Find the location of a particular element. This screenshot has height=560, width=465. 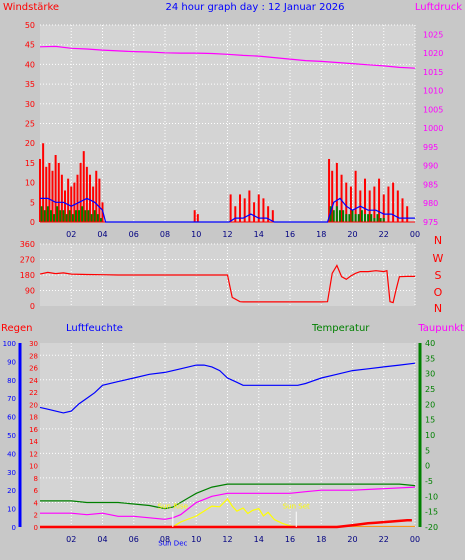

x-tick-label: 06 is located at coordinates (134, 539).